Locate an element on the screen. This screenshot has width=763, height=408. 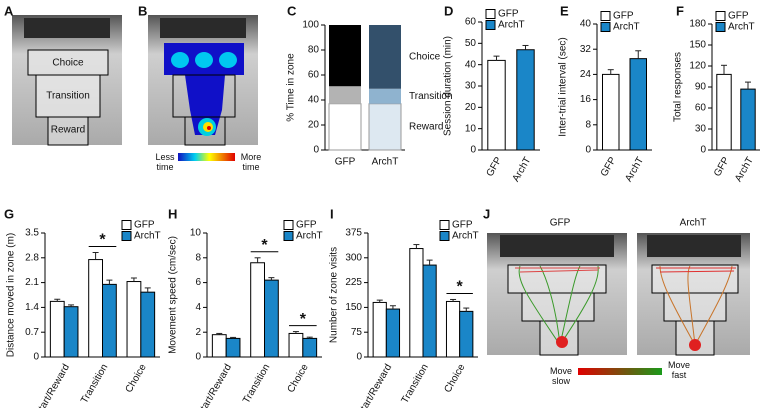
y-tick-label: 50 is located at coordinates (471, 43).